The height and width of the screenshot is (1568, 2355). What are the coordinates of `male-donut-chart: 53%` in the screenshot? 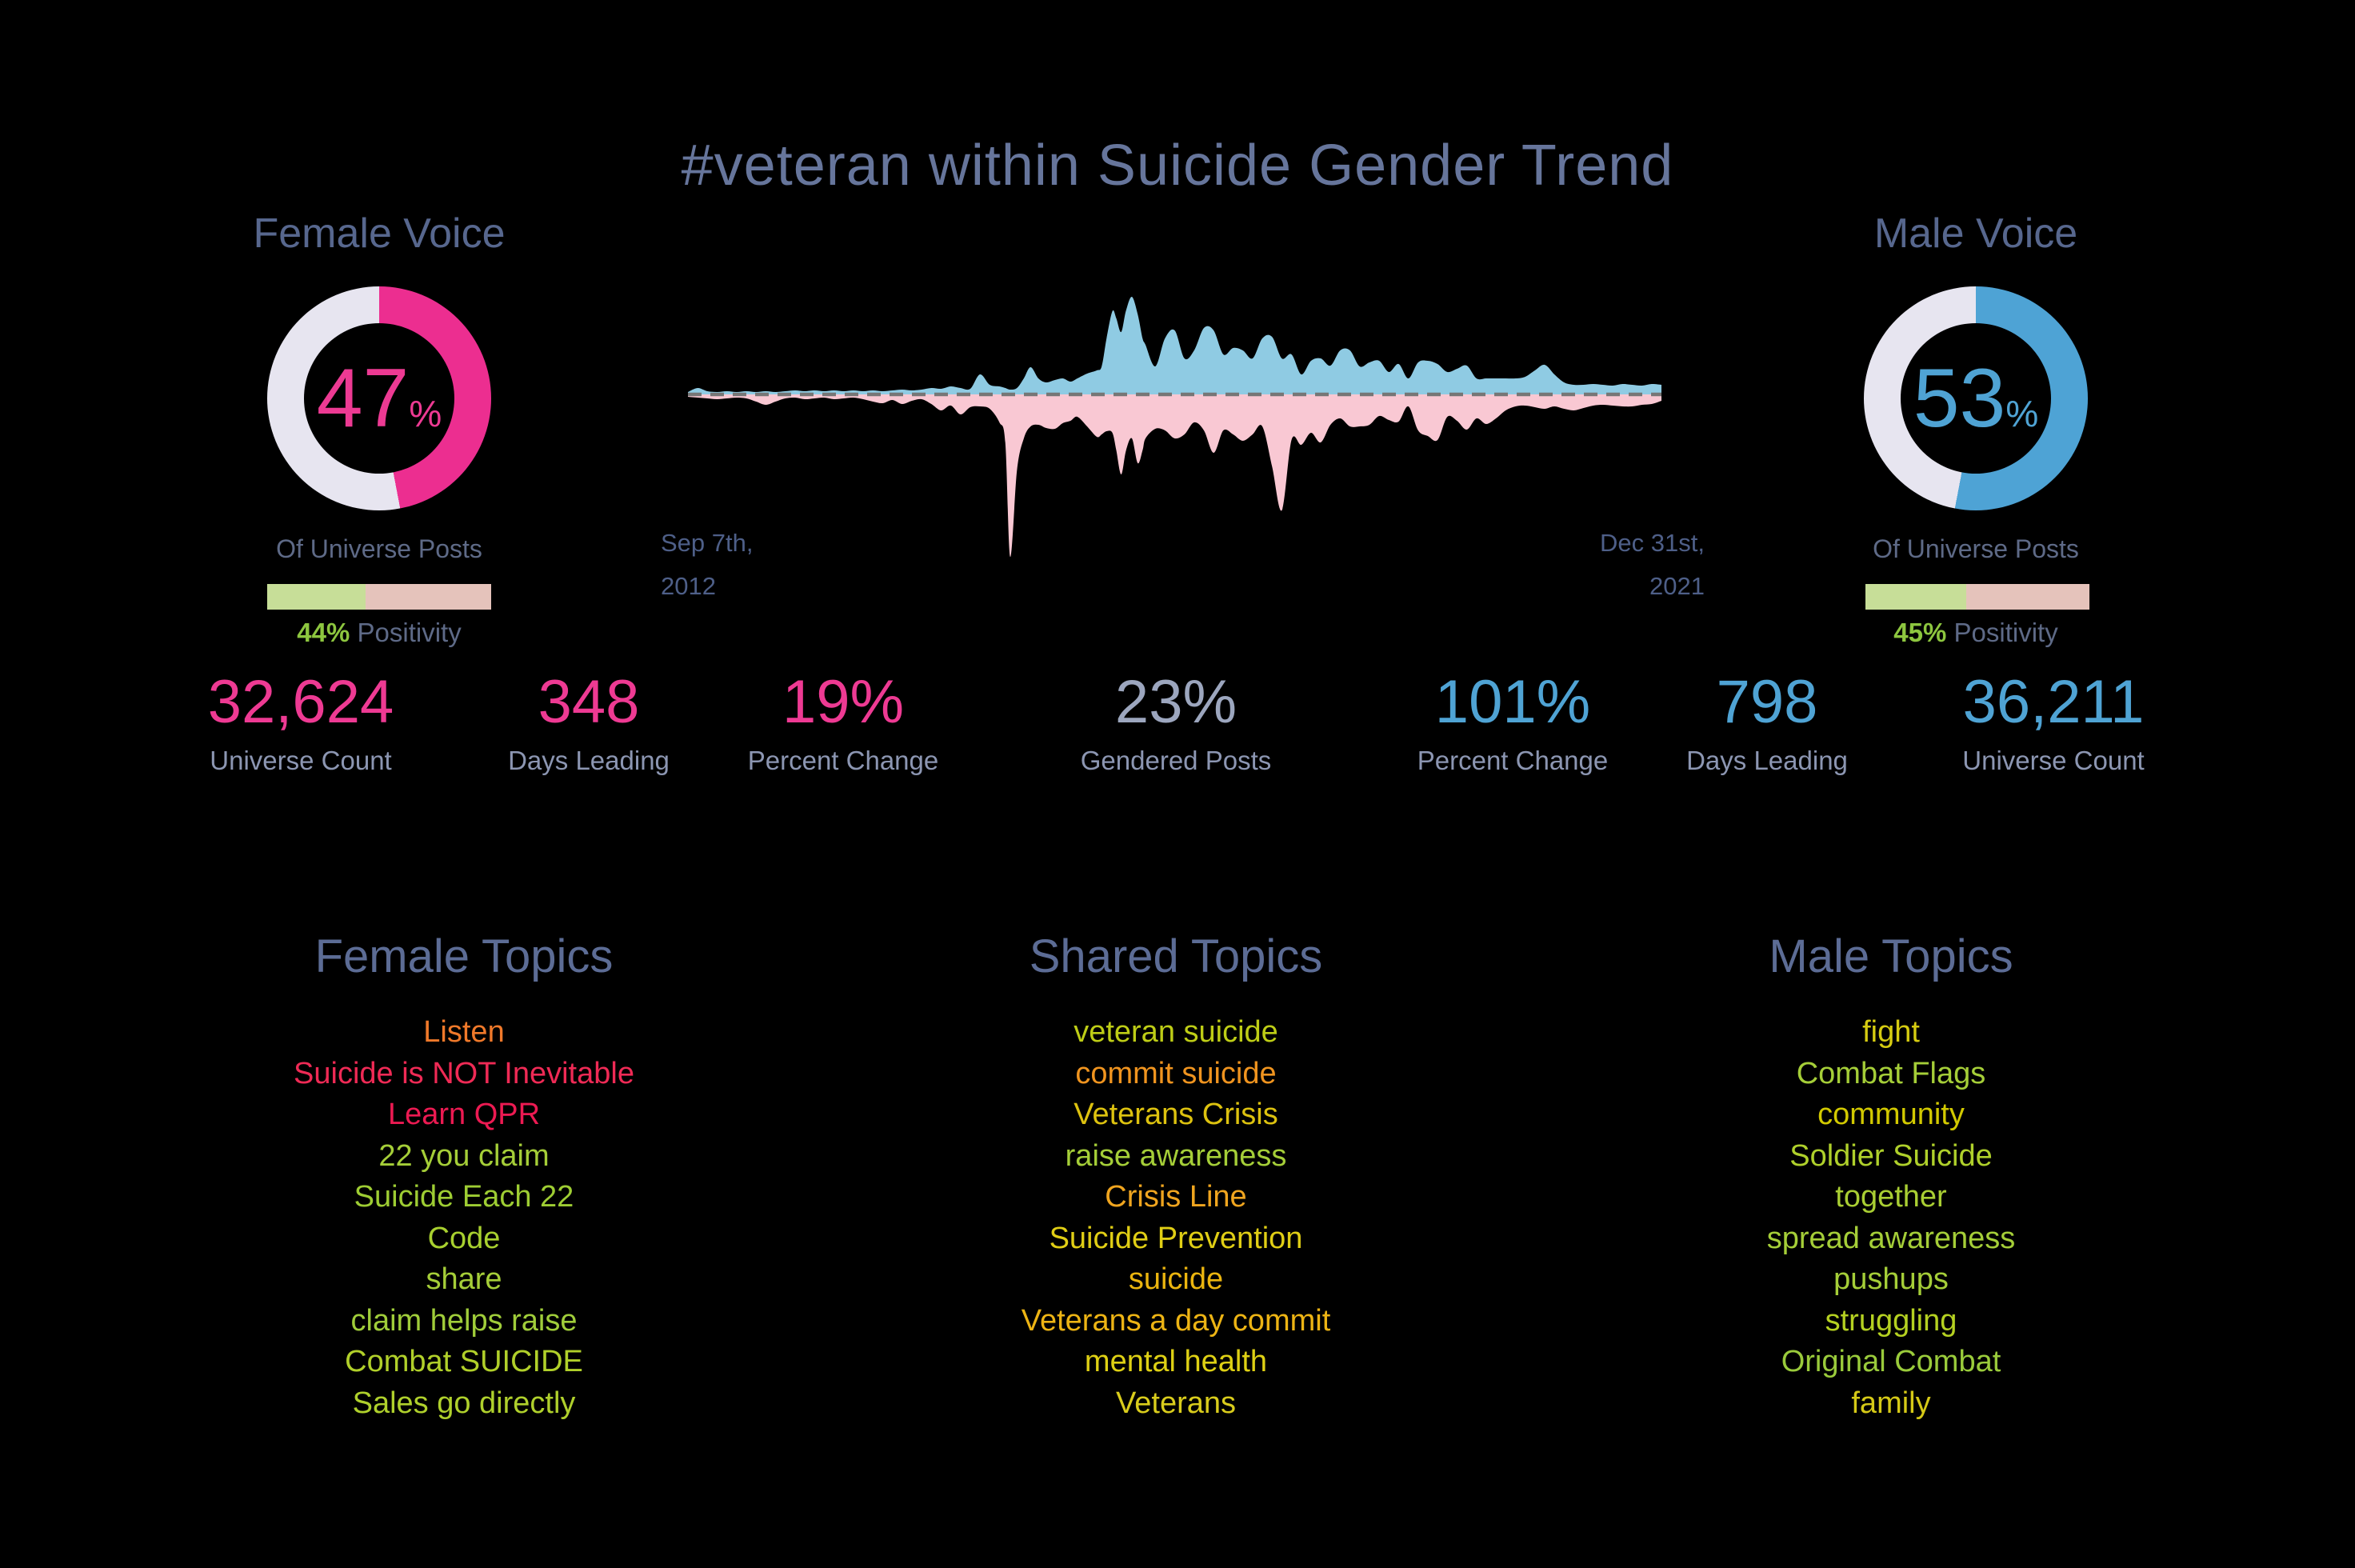 It's located at (1976, 398).